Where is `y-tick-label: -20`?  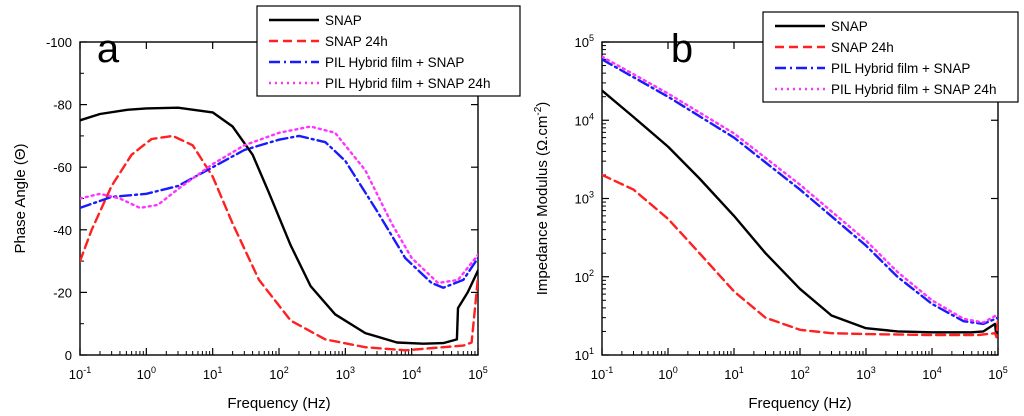 y-tick-label: -20 is located at coordinates (62, 292).